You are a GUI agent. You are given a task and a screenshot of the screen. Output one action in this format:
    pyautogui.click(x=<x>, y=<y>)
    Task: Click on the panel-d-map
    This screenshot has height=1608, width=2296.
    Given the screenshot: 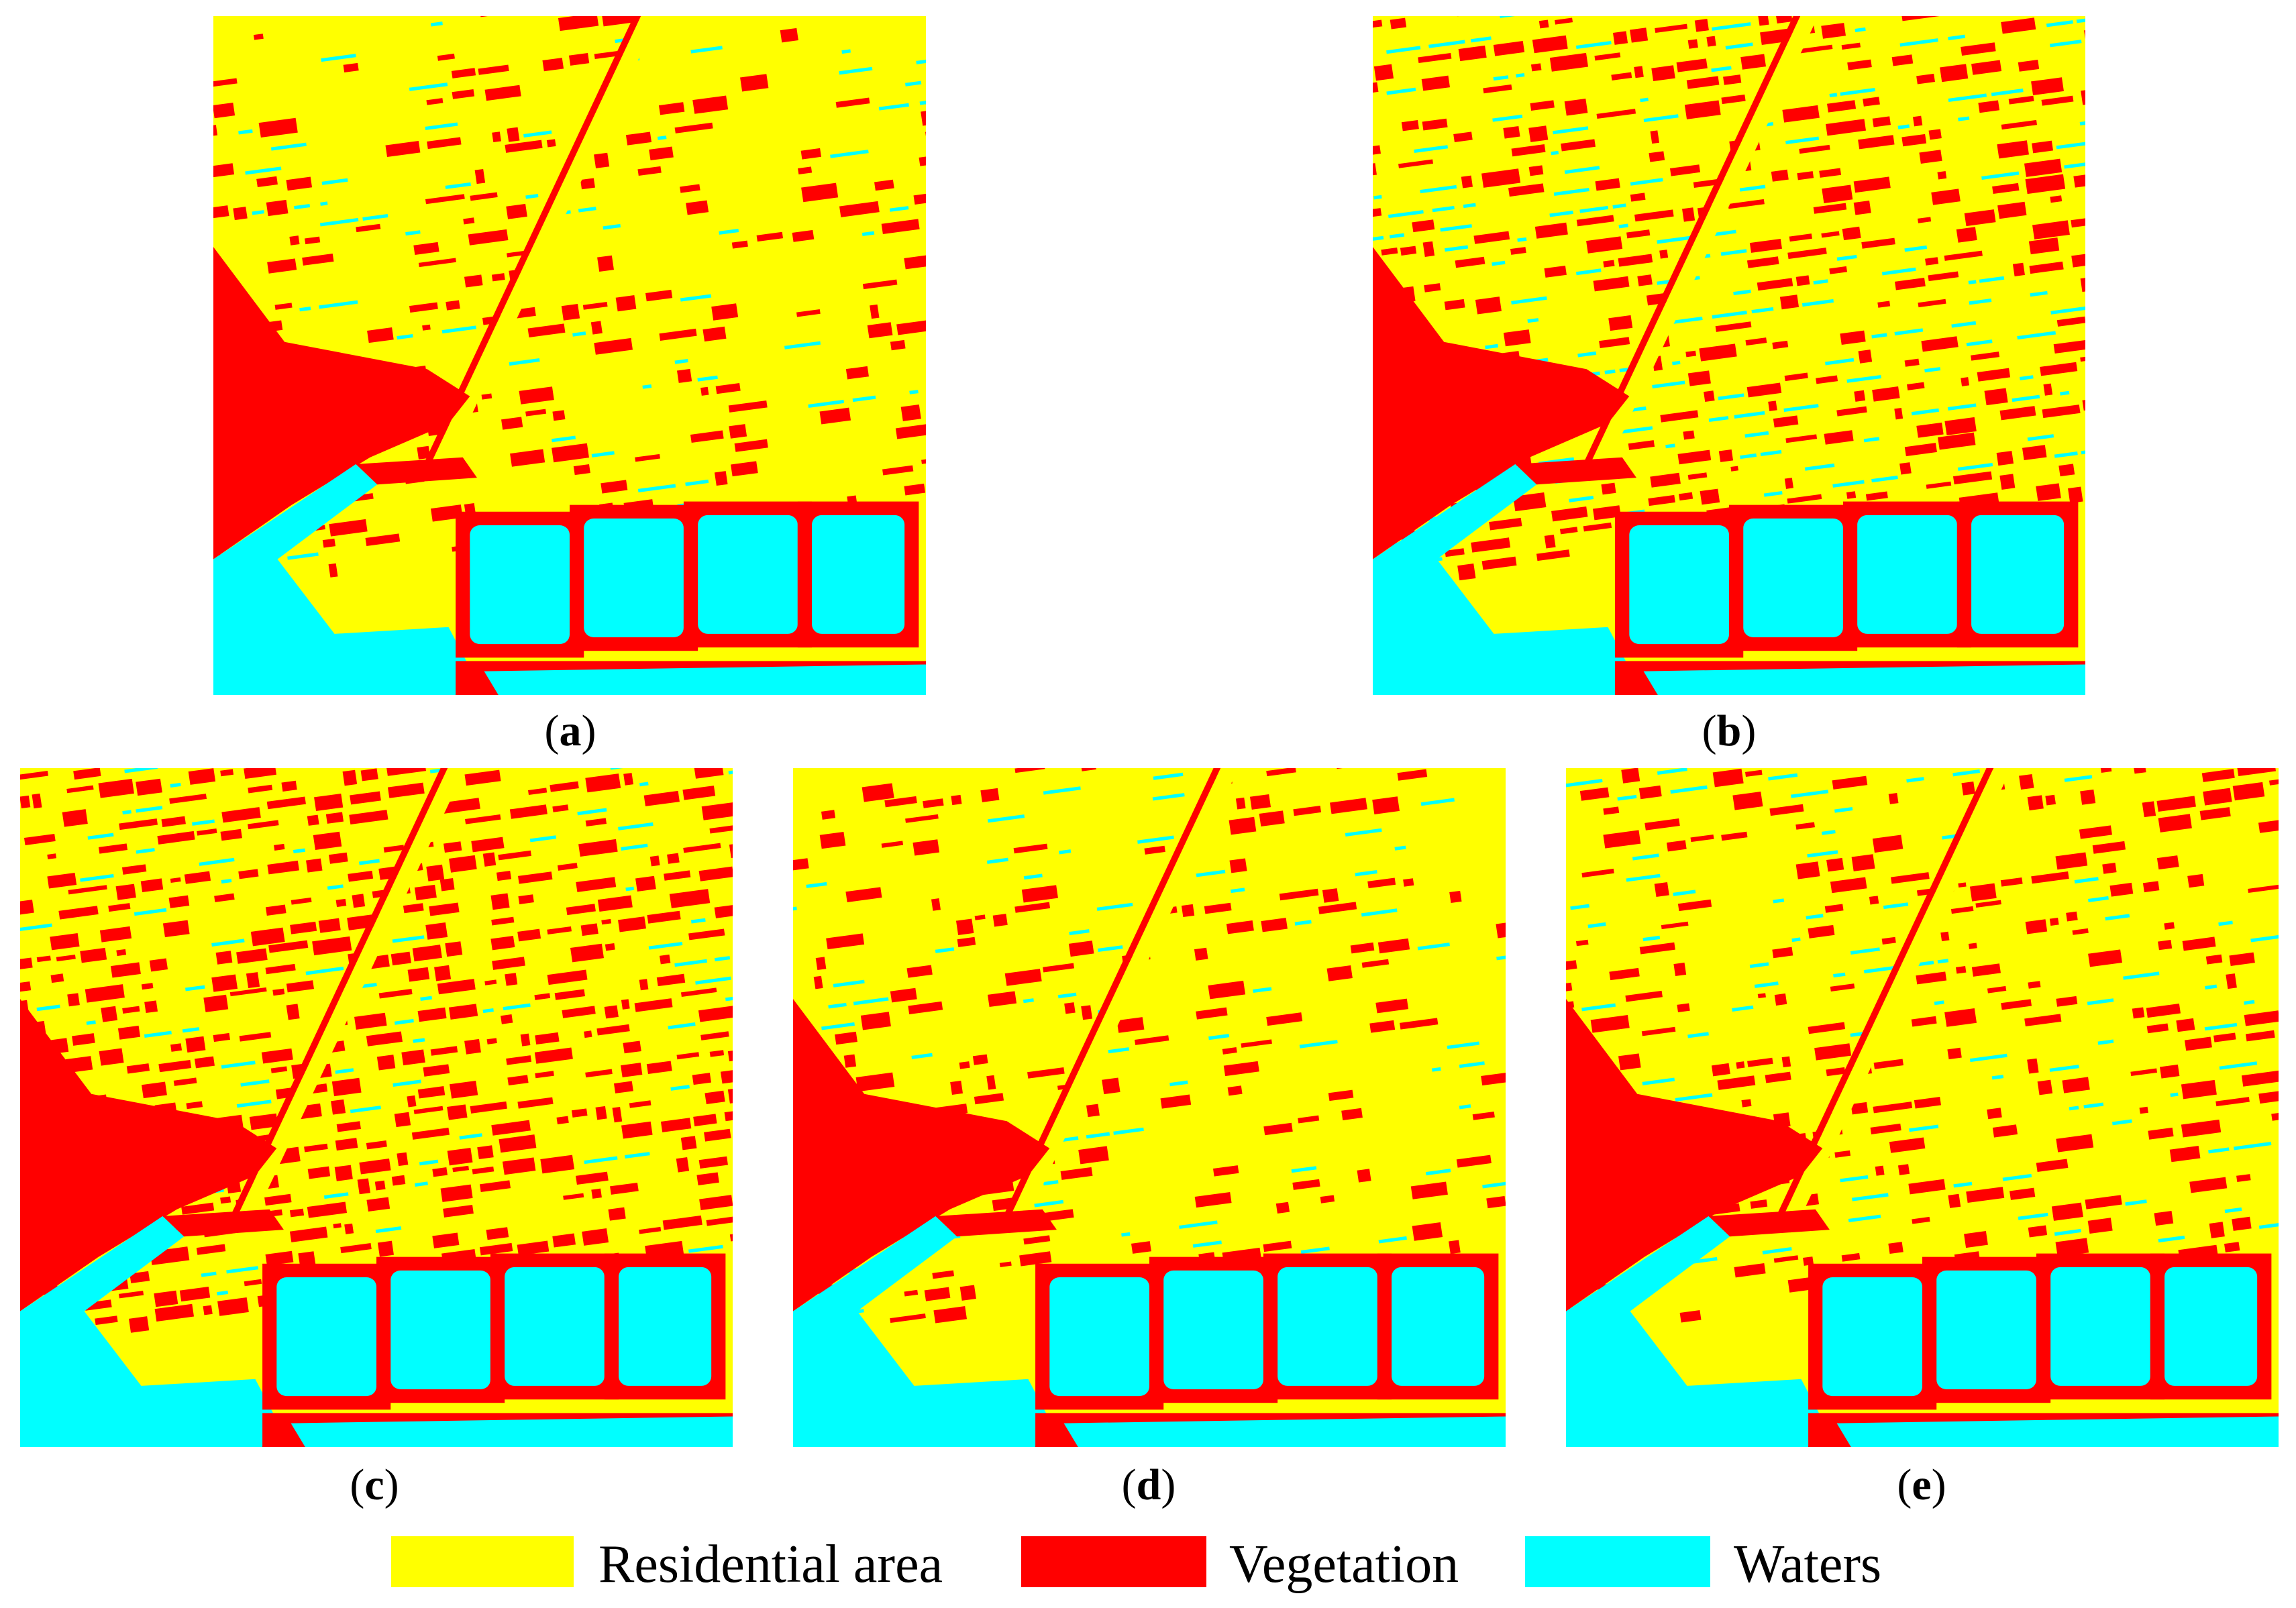 What is the action you would take?
    pyautogui.click(x=1149, y=1108)
    